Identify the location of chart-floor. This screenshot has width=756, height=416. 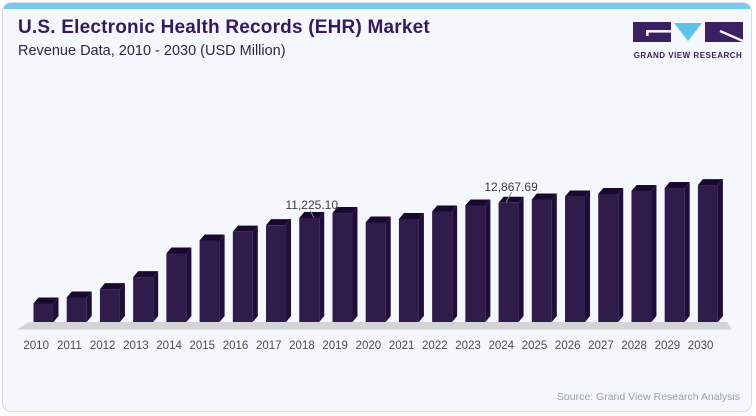
(374, 326).